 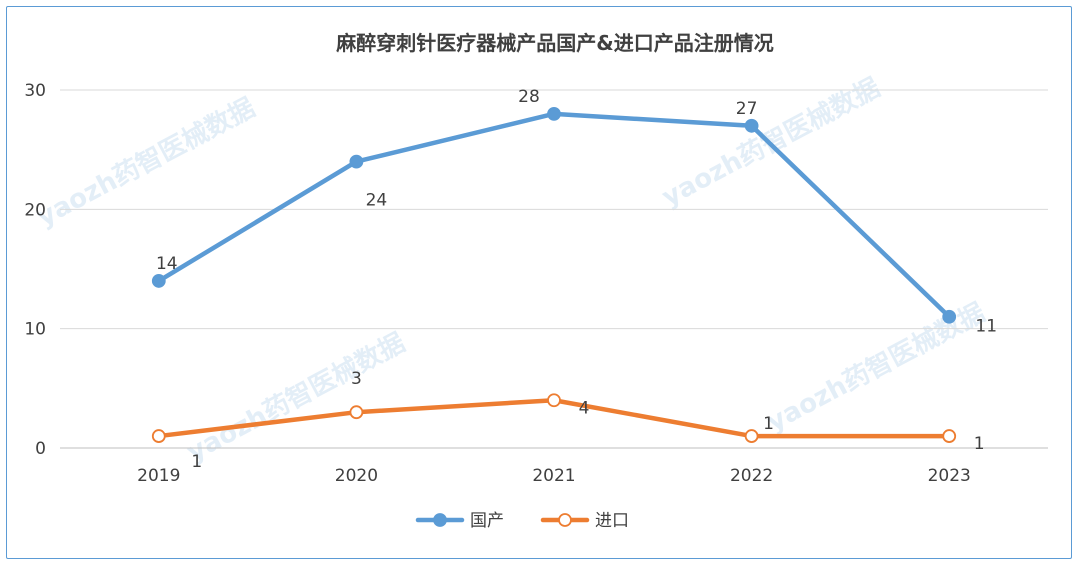 I want to click on legend-label: 国产, so click(x=487, y=521).